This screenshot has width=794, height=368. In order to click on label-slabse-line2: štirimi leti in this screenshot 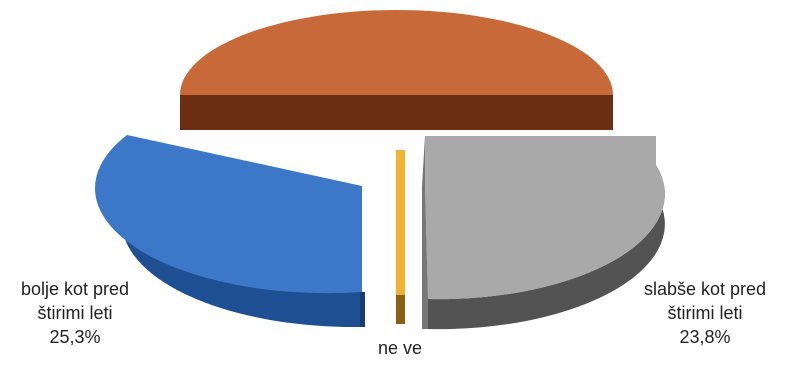, I will do `click(705, 313)`.